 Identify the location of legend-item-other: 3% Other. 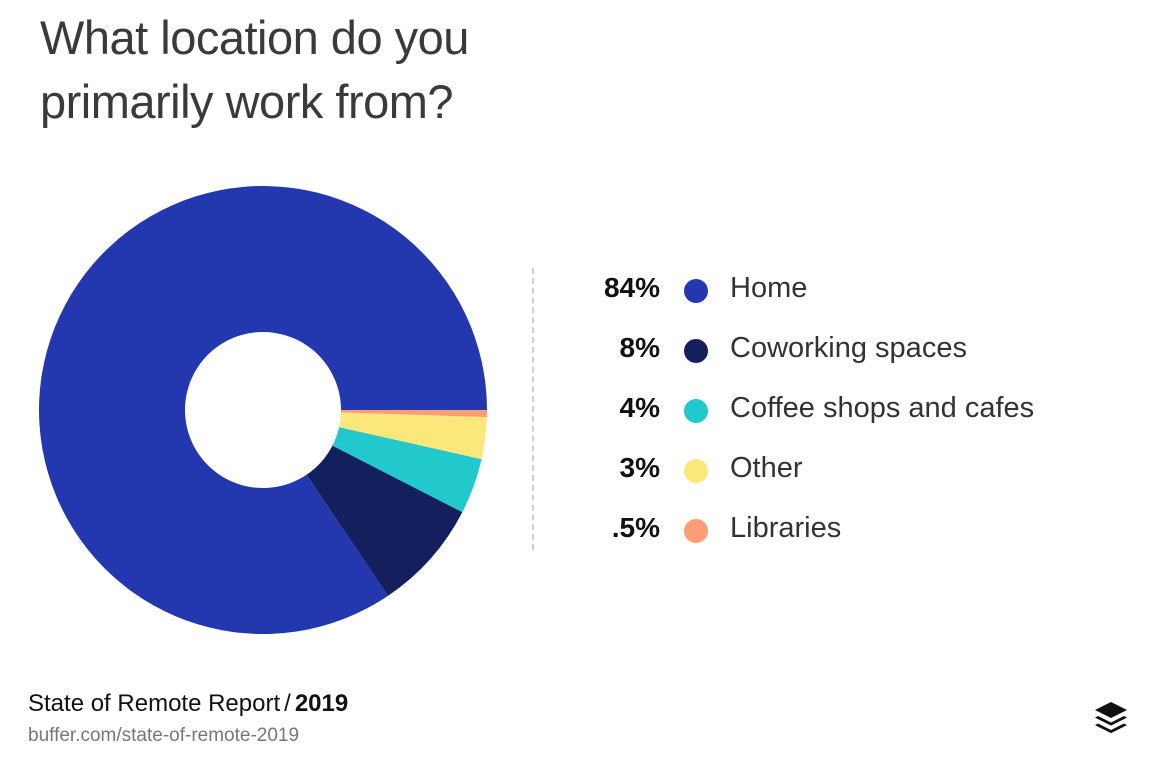
(840, 472).